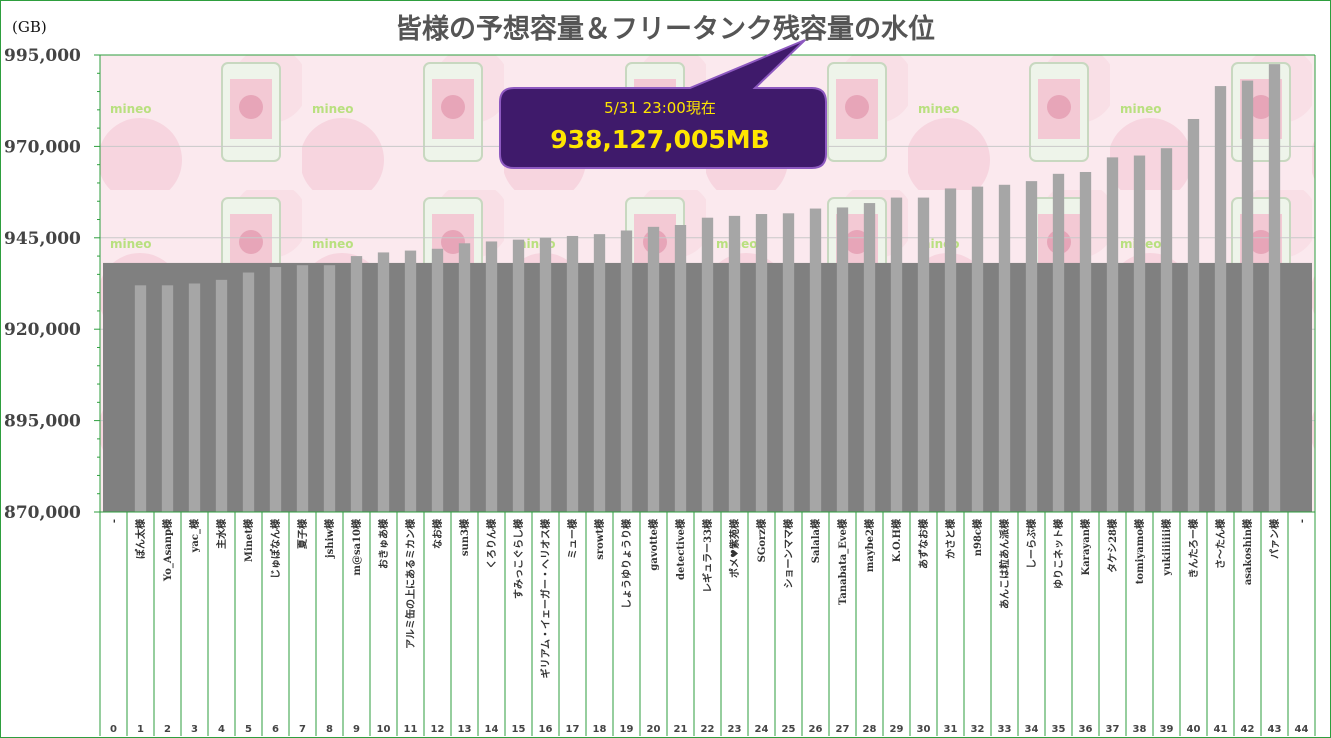 Image resolution: width=1331 pixels, height=738 pixels. I want to click on x-index-label-21: 21, so click(681, 729).